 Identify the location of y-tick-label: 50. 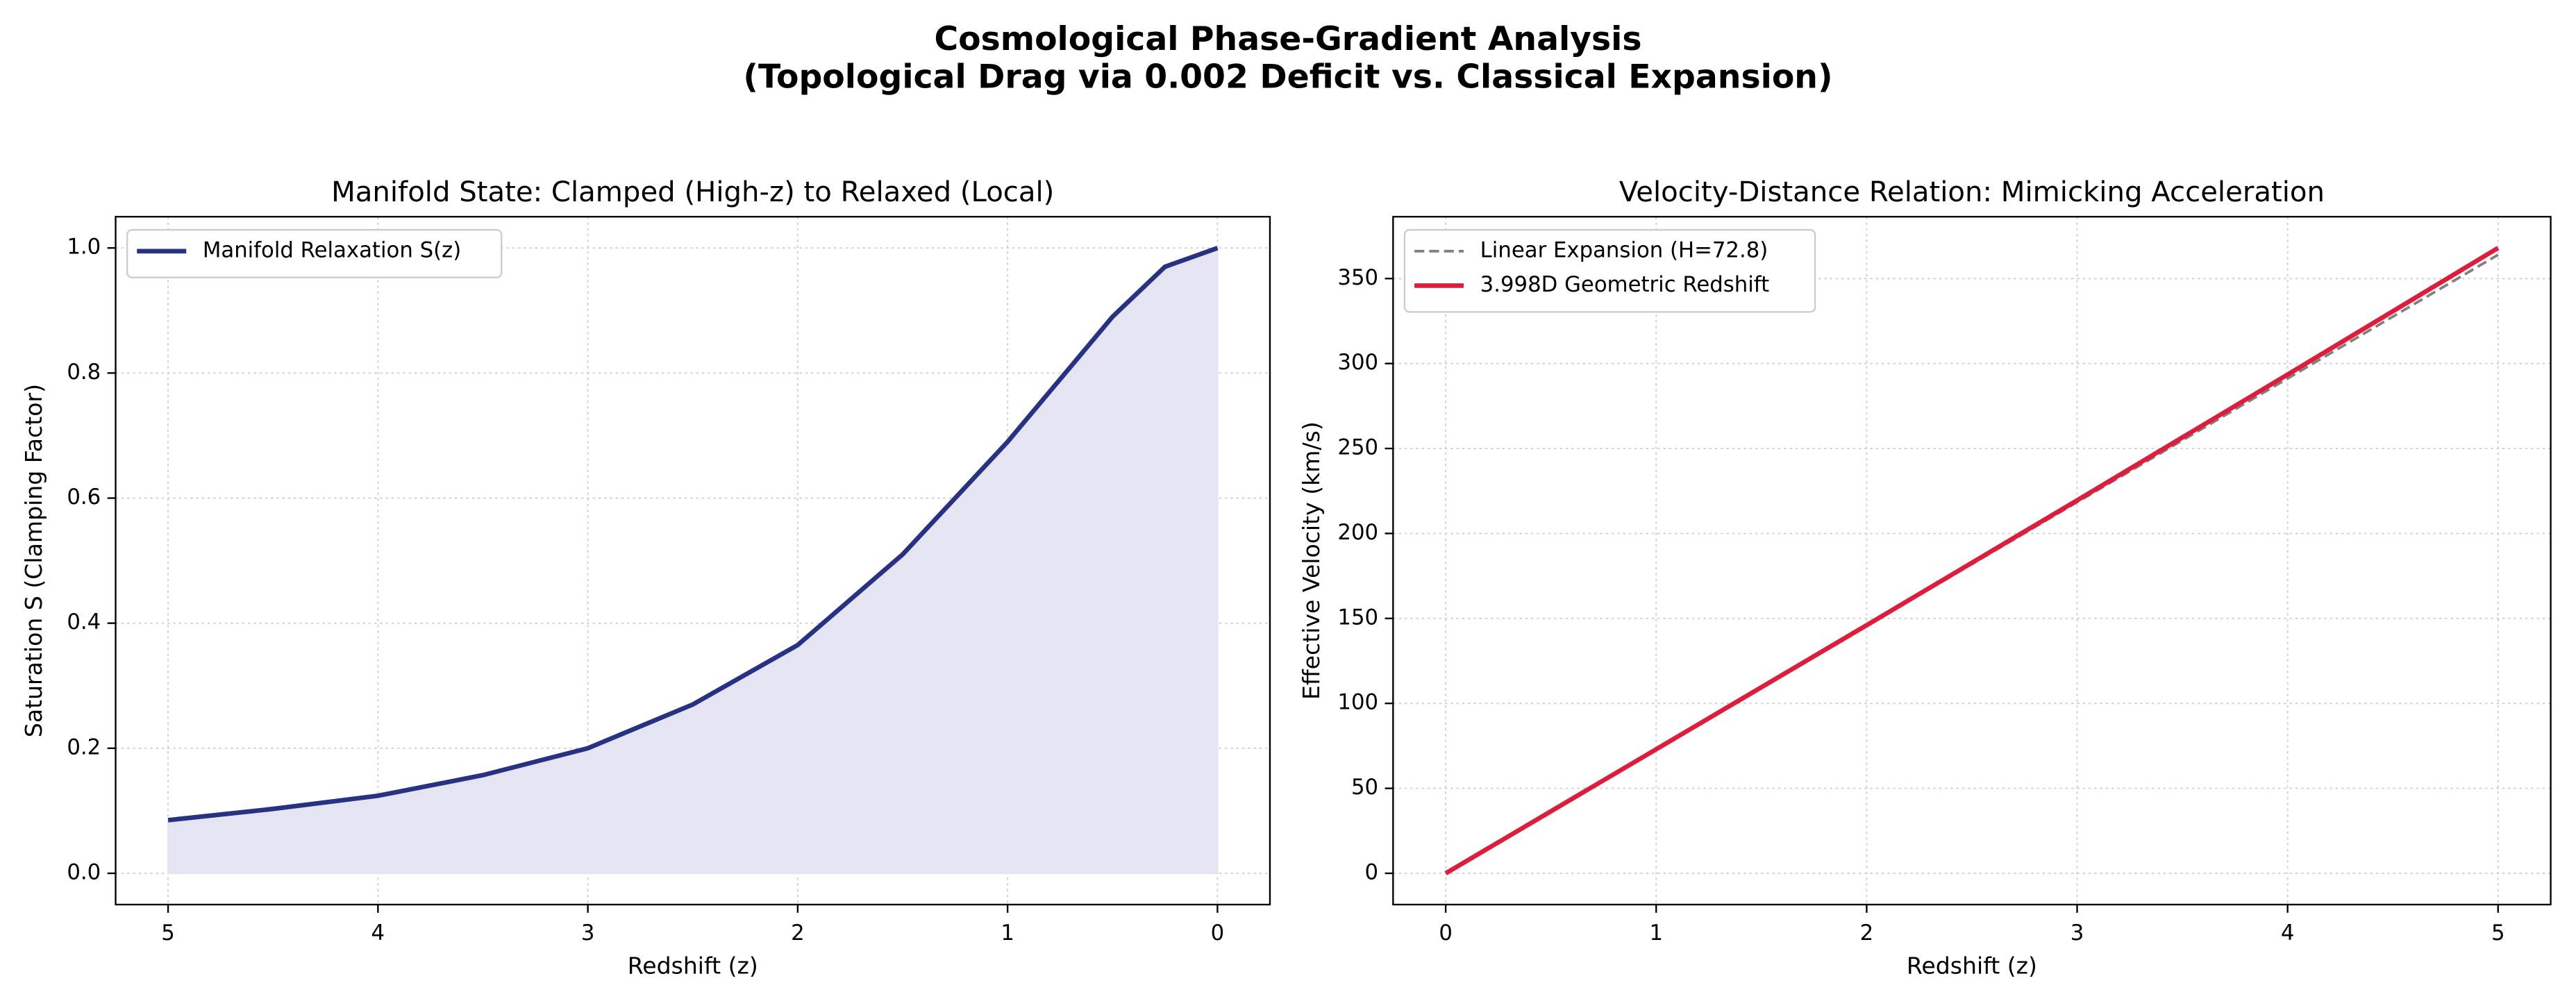
(1364, 787).